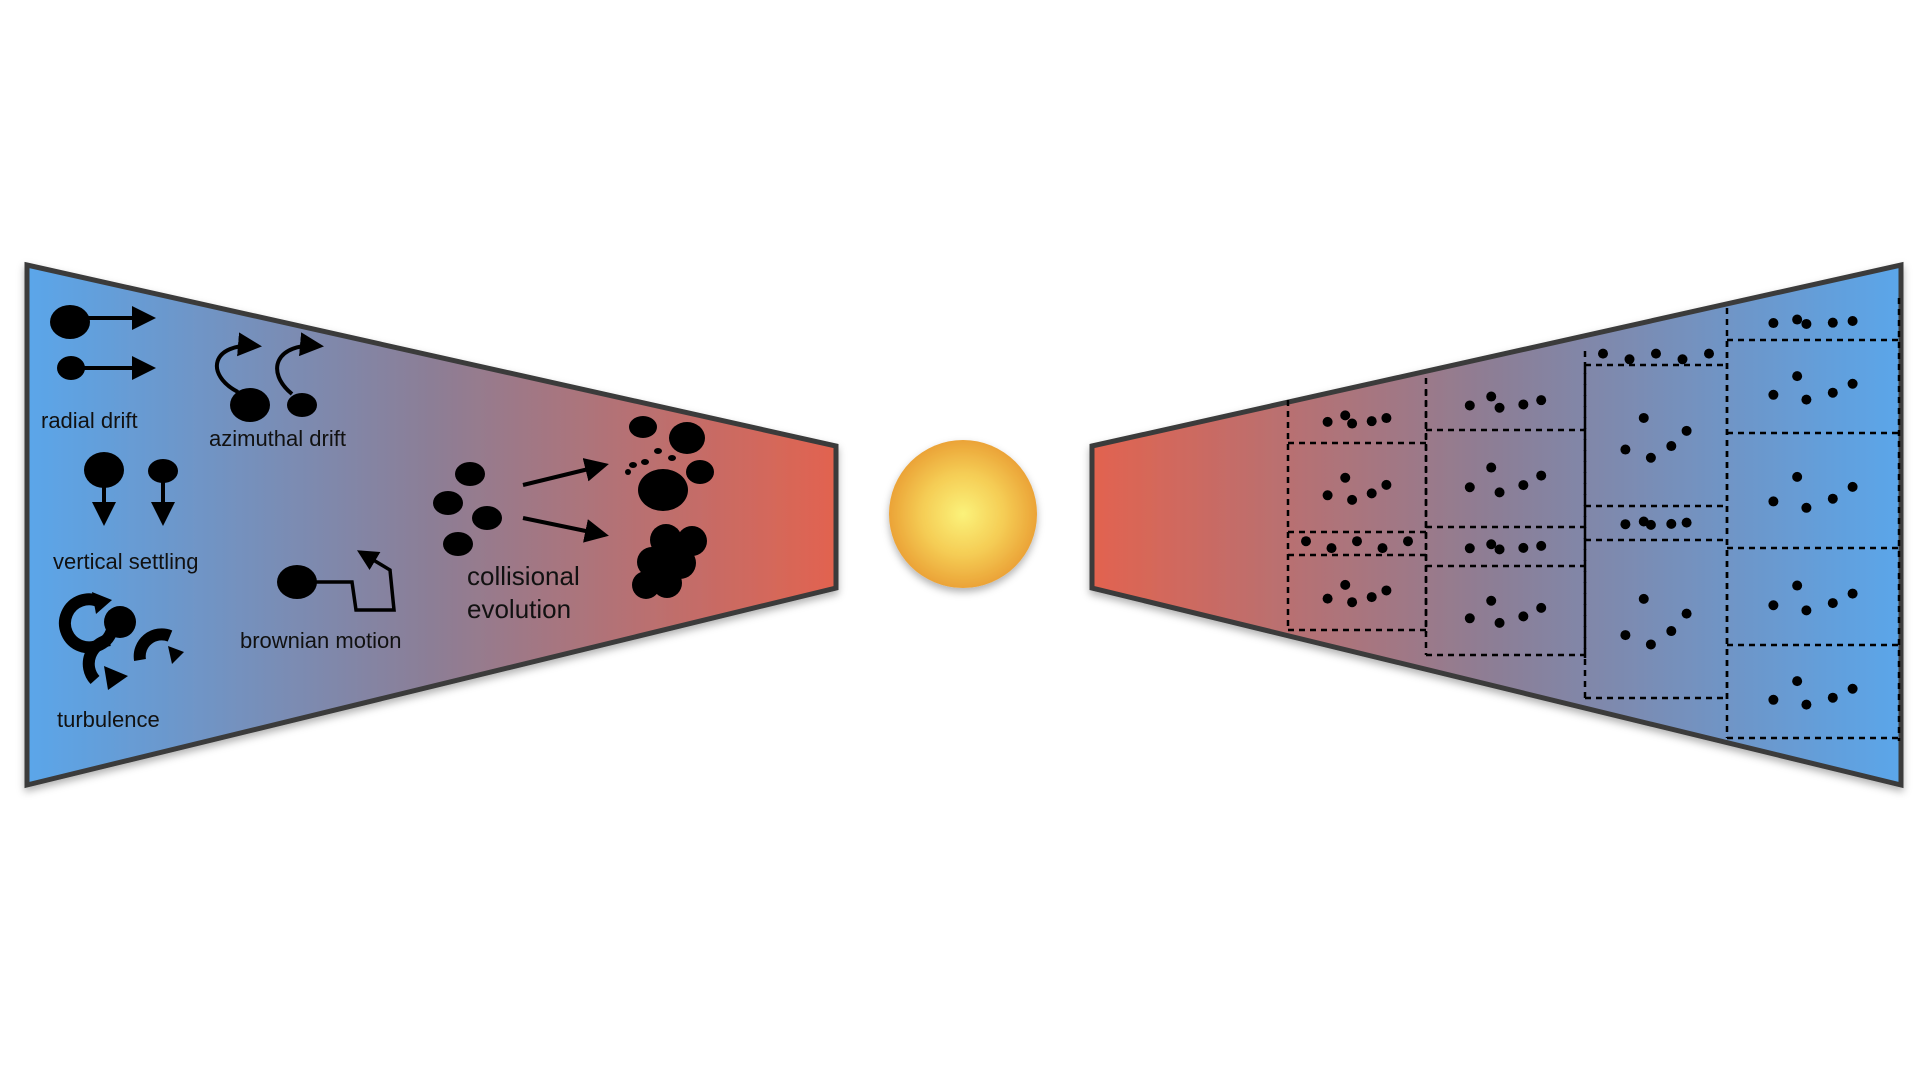 The image size is (1920, 1080). I want to click on star-sphere, so click(963, 514).